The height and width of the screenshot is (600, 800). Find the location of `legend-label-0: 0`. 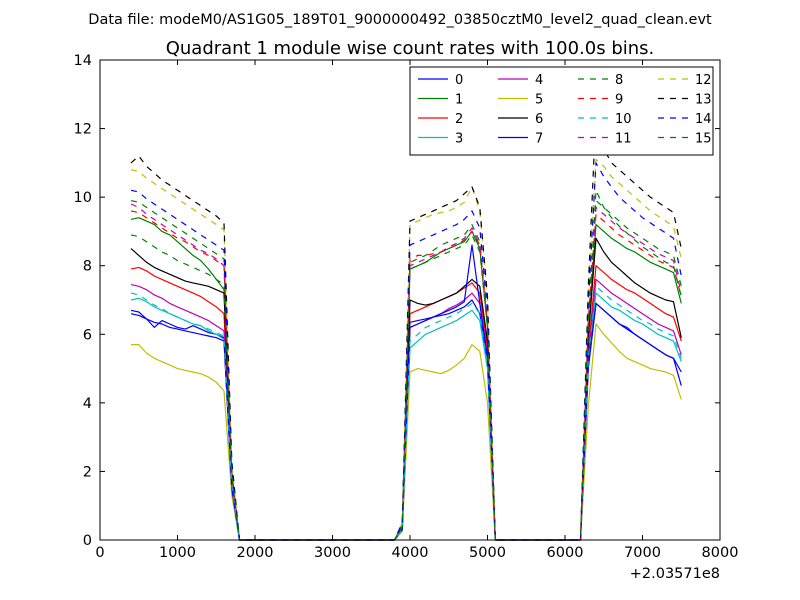

legend-label-0: 0 is located at coordinates (459, 80).